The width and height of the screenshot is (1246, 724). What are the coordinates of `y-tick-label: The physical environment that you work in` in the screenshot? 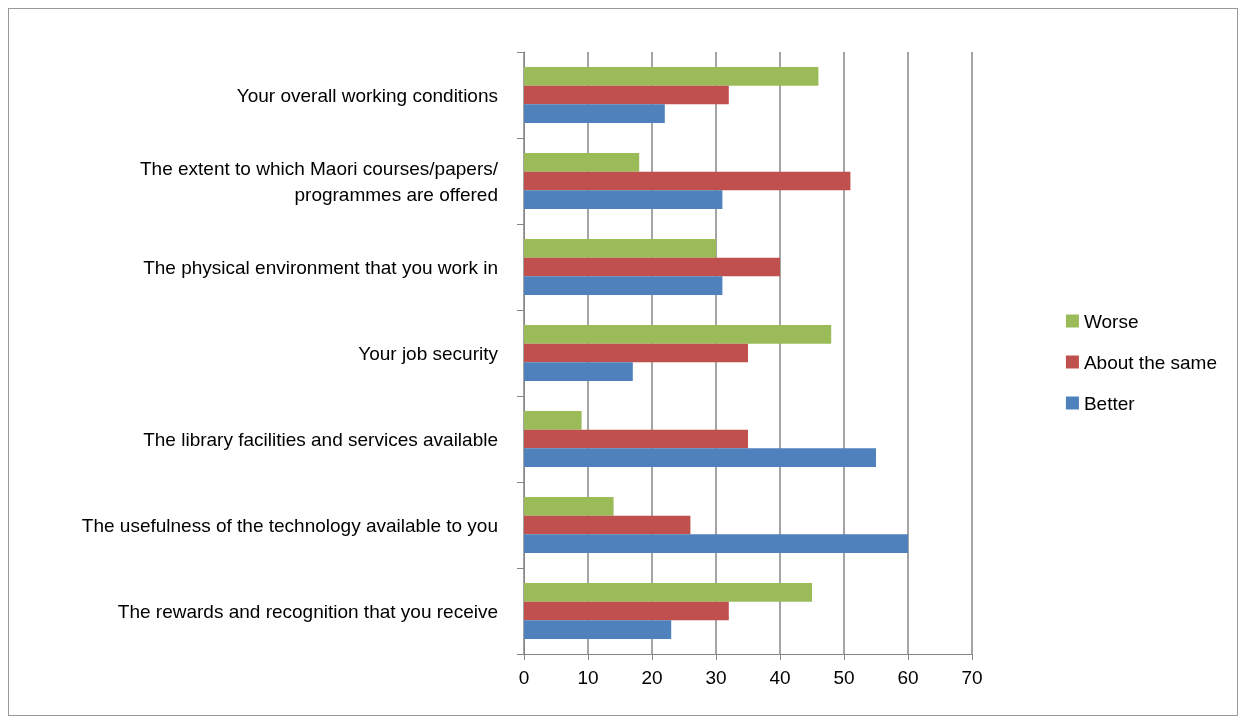 It's located at (320, 267).